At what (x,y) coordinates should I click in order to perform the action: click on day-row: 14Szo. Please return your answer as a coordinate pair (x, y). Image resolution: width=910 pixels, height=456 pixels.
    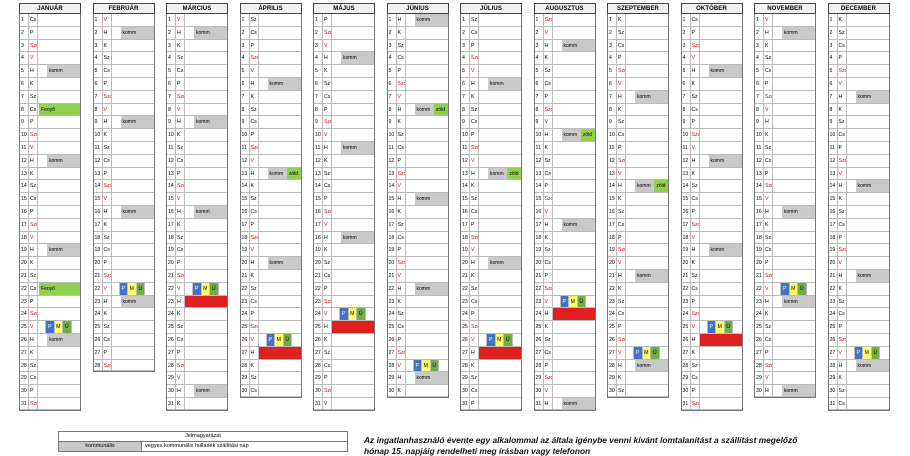
    Looking at the image, I should click on (785, 186).